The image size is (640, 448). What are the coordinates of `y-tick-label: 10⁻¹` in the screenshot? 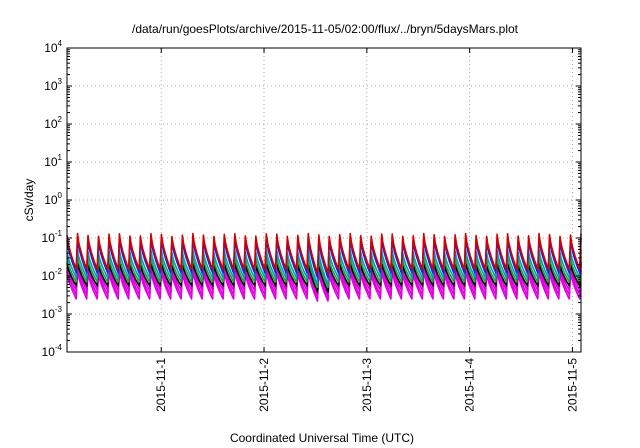 It's located at (52, 237).